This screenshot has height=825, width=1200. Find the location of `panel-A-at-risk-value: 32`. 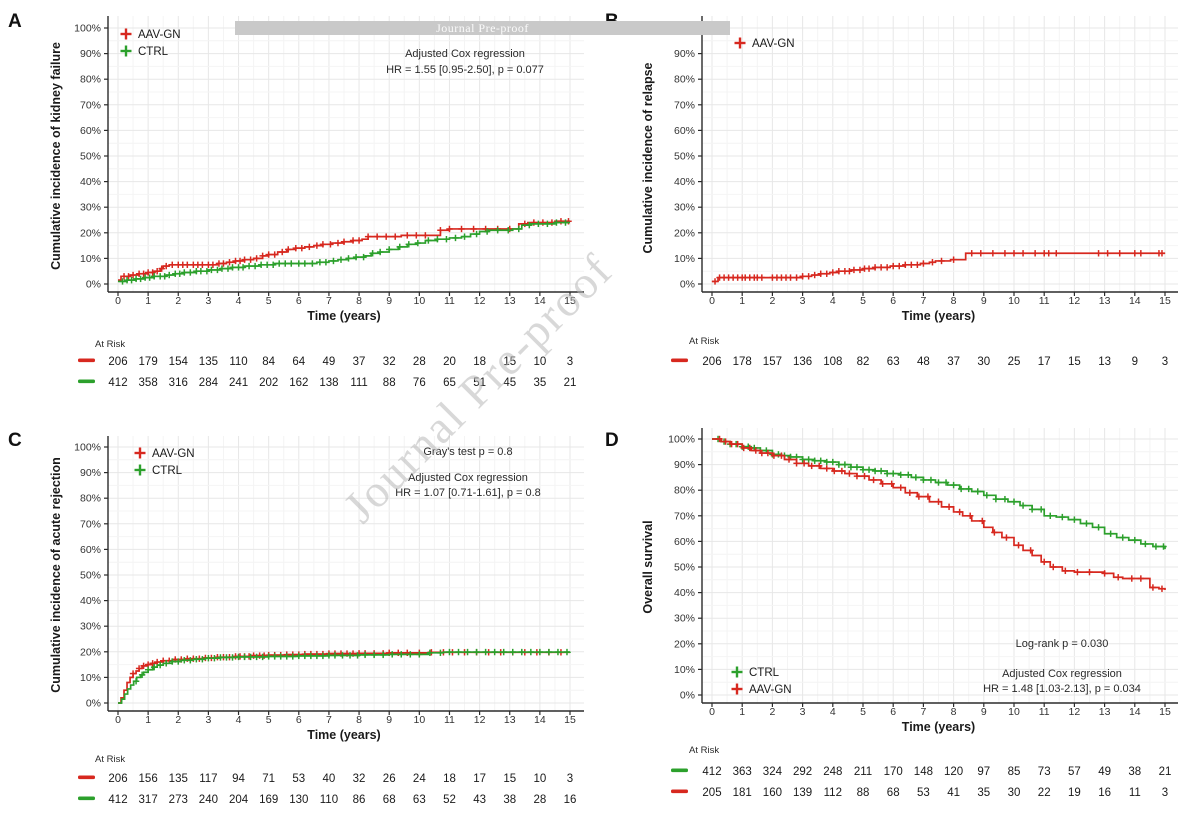

panel-A-at-risk-value: 32 is located at coordinates (389, 362).